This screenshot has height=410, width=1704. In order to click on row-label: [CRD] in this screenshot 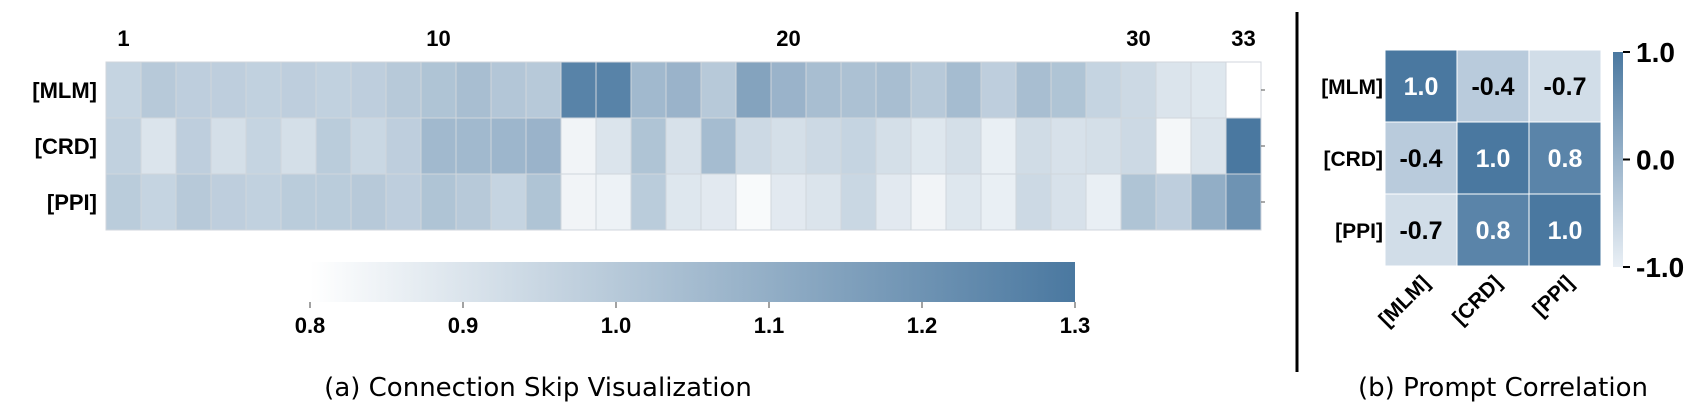, I will do `click(1353, 159)`.